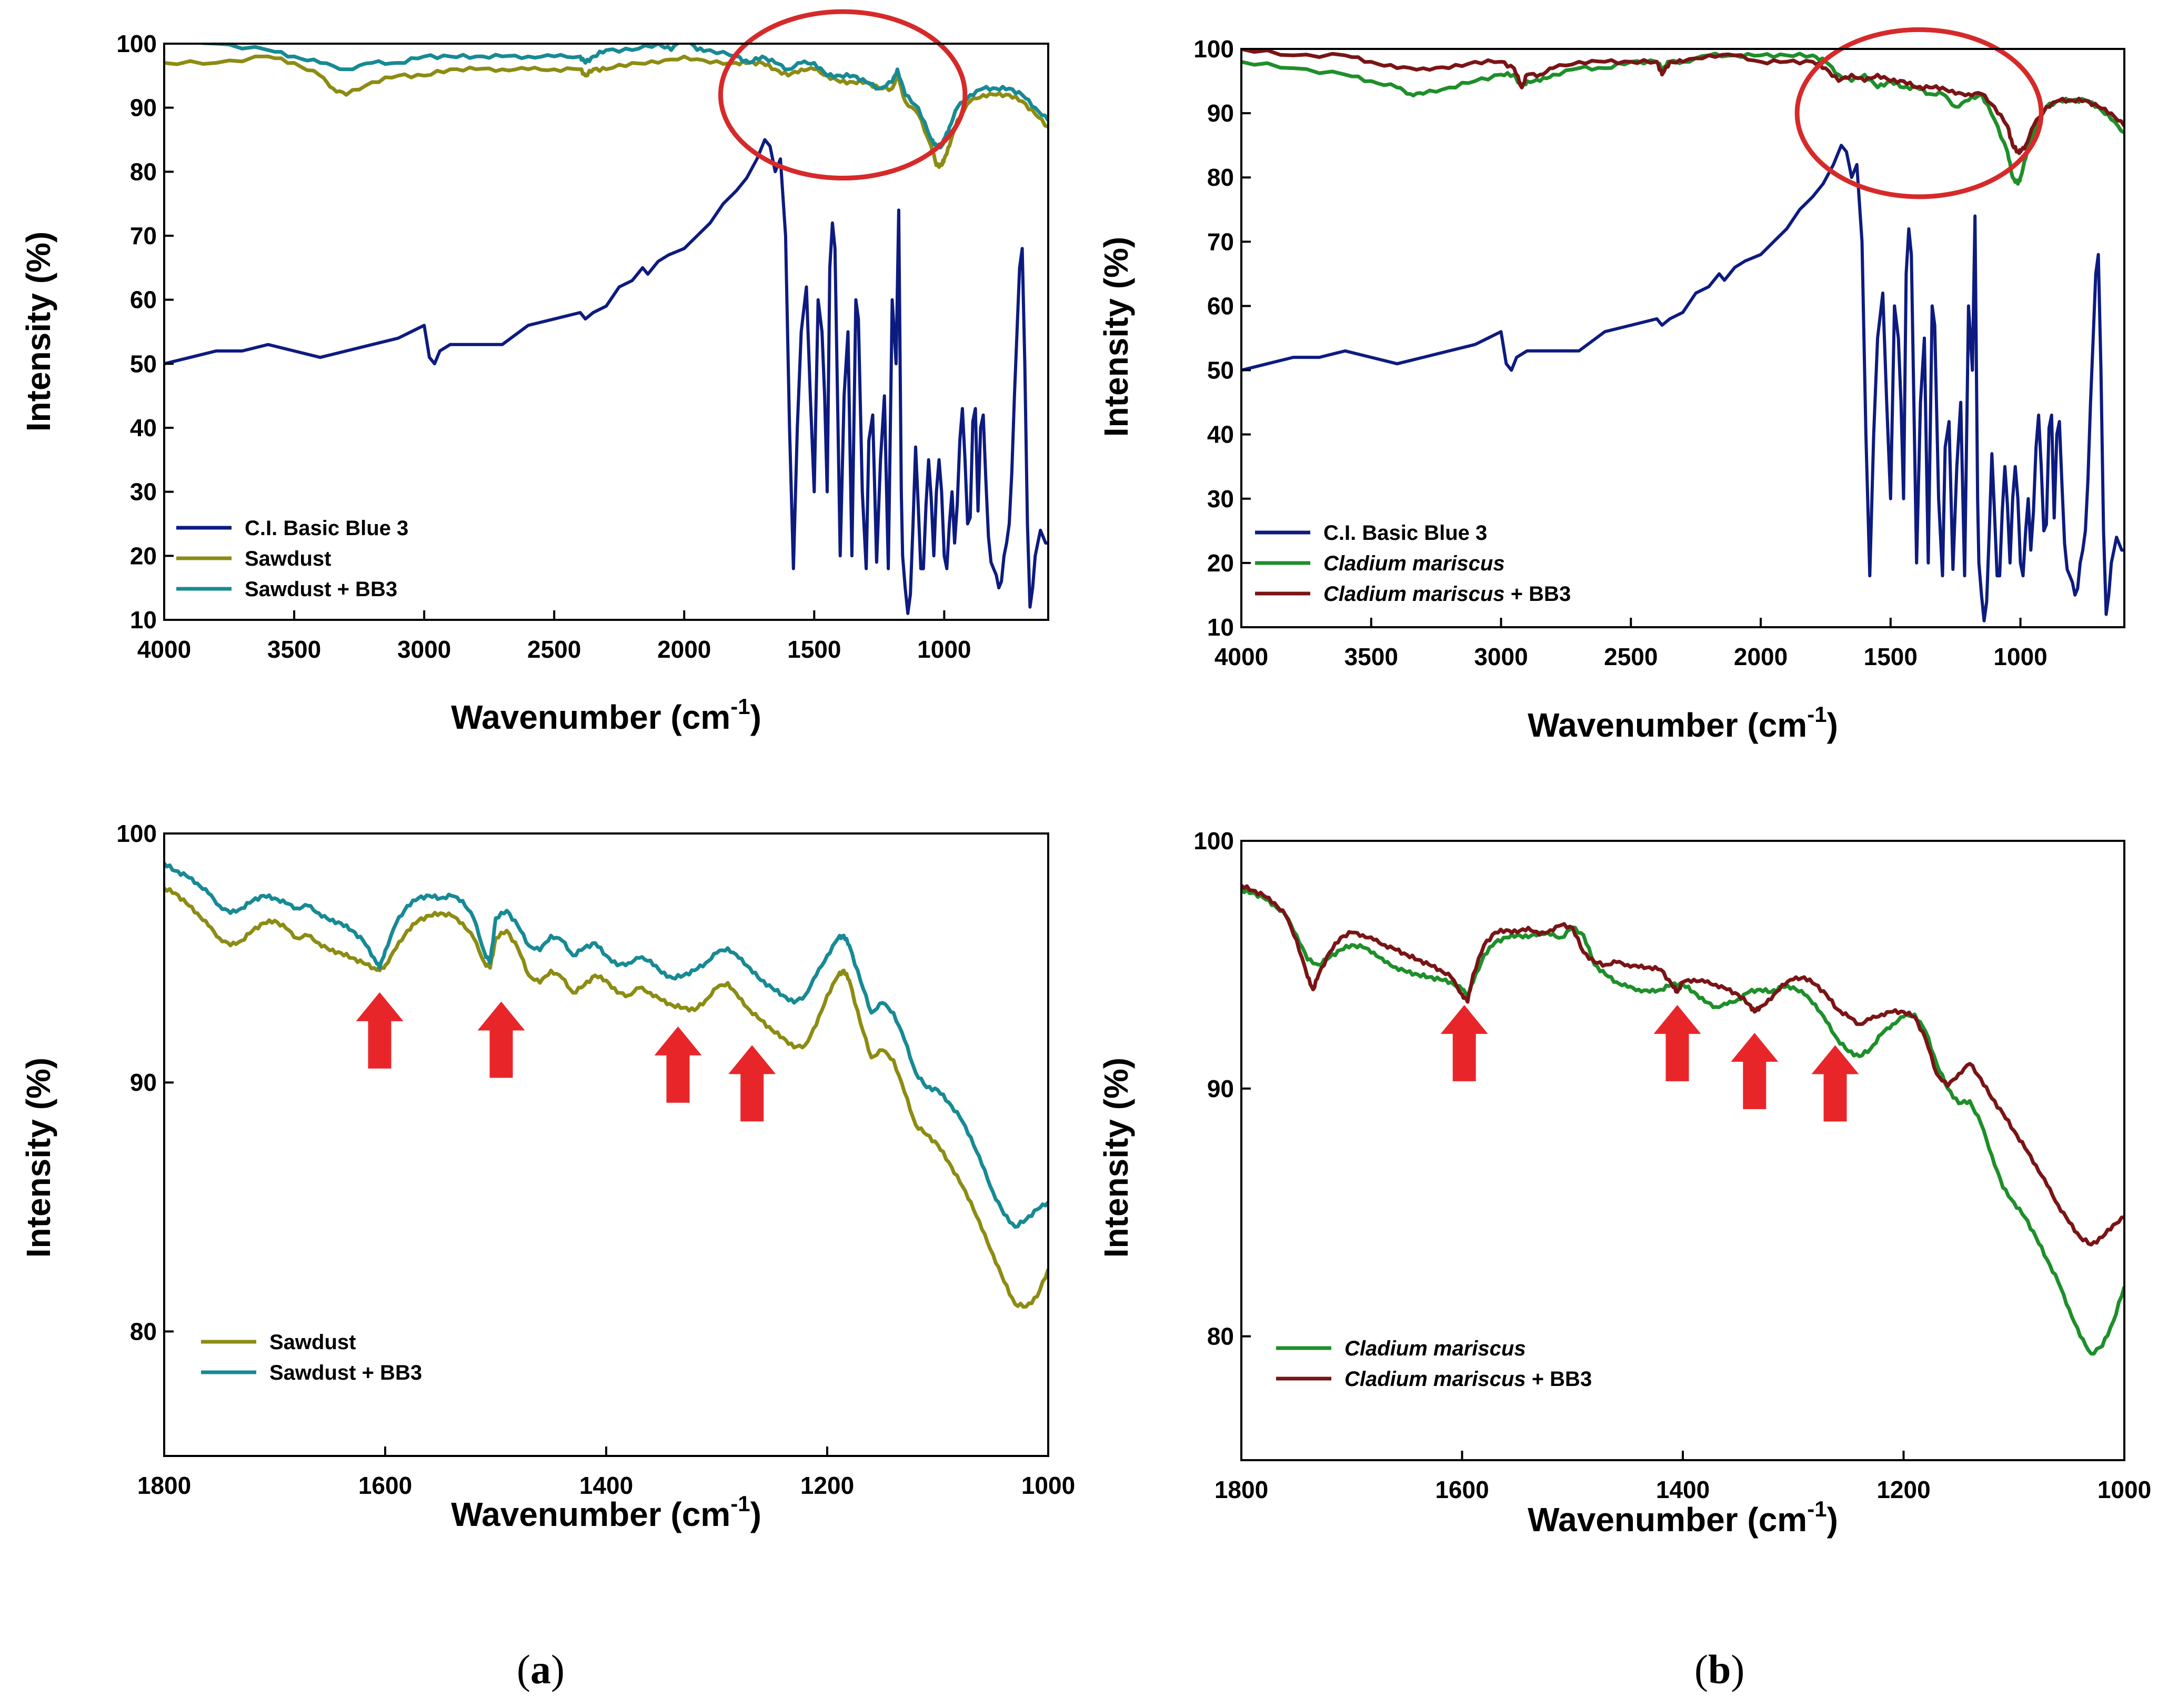  What do you see at coordinates (1719, 1669) in the screenshot?
I see `panel-label-b: (b)` at bounding box center [1719, 1669].